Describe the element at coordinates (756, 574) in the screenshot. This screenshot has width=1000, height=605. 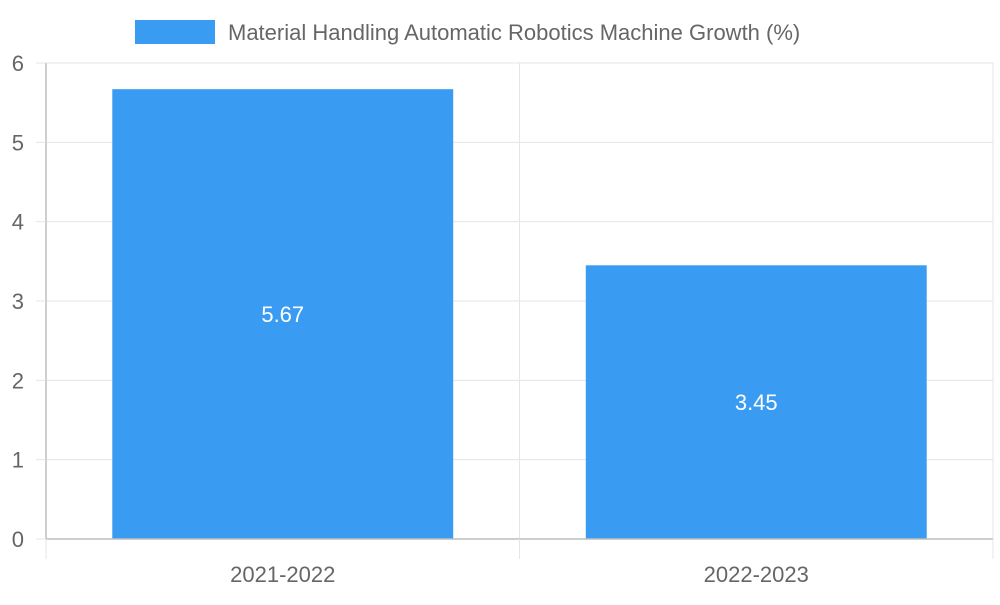
I see `x-tick-label: 2022-2023` at that location.